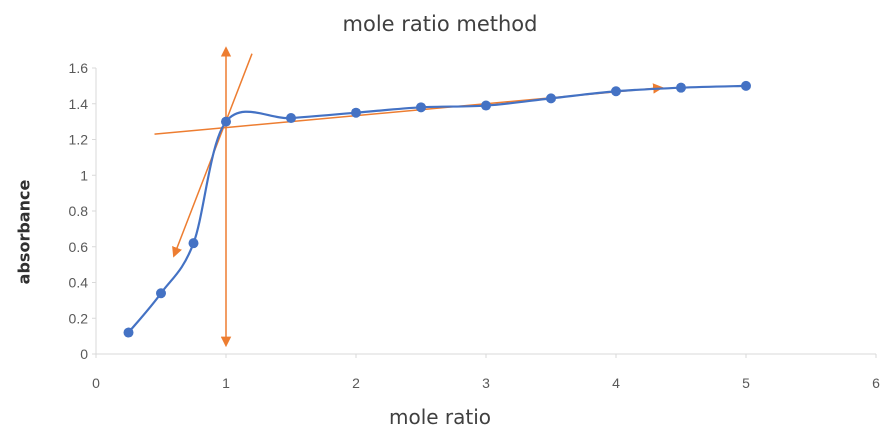 Image resolution: width=880 pixels, height=432 pixels. I want to click on chart-title: mole ratio method, so click(440, 24).